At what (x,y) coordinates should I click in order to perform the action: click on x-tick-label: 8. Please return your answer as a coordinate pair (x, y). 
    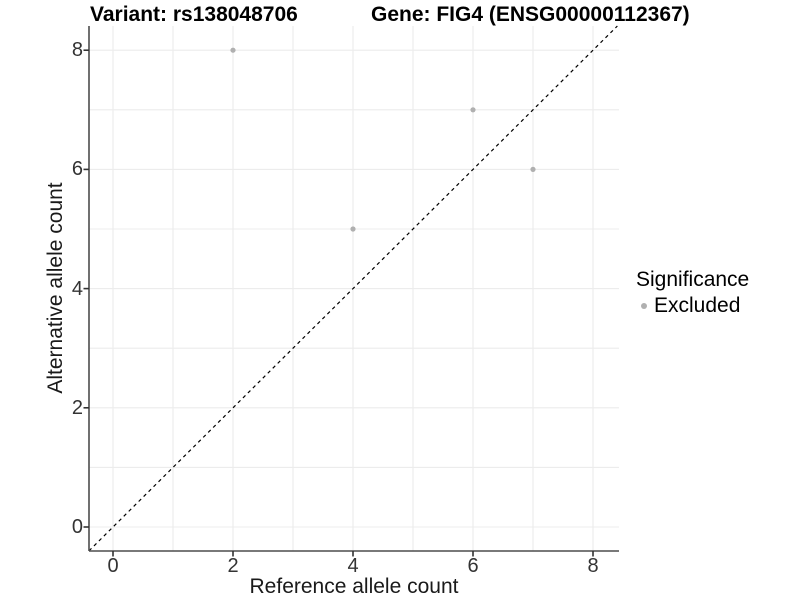
    Looking at the image, I should click on (593, 566).